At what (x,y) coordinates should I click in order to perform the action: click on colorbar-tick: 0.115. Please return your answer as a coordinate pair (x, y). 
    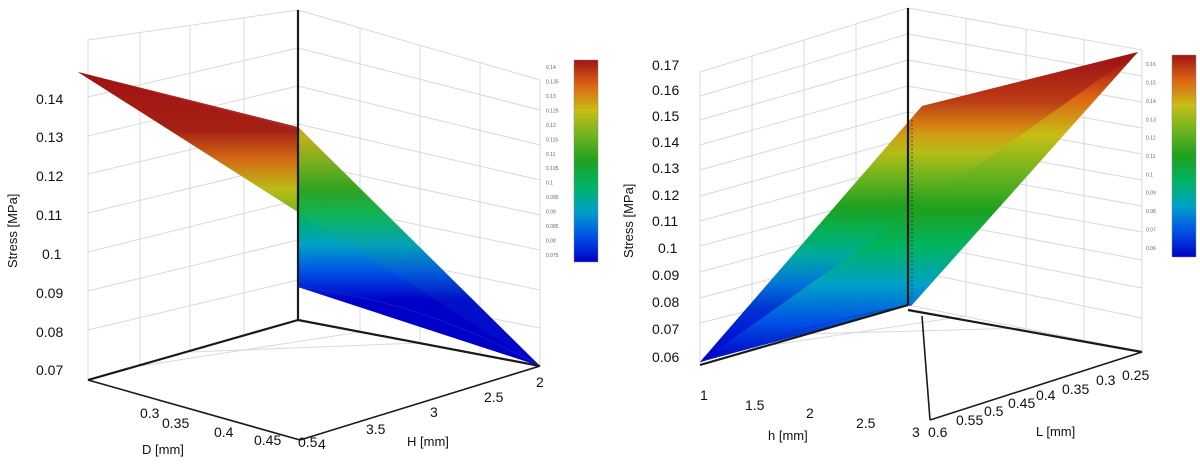
    Looking at the image, I should click on (552, 140).